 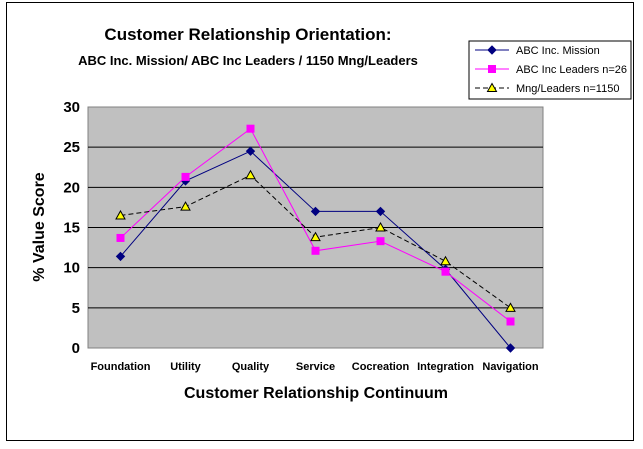 What do you see at coordinates (558, 51) in the screenshot?
I see `legend-label: ABC Inc. Mission` at bounding box center [558, 51].